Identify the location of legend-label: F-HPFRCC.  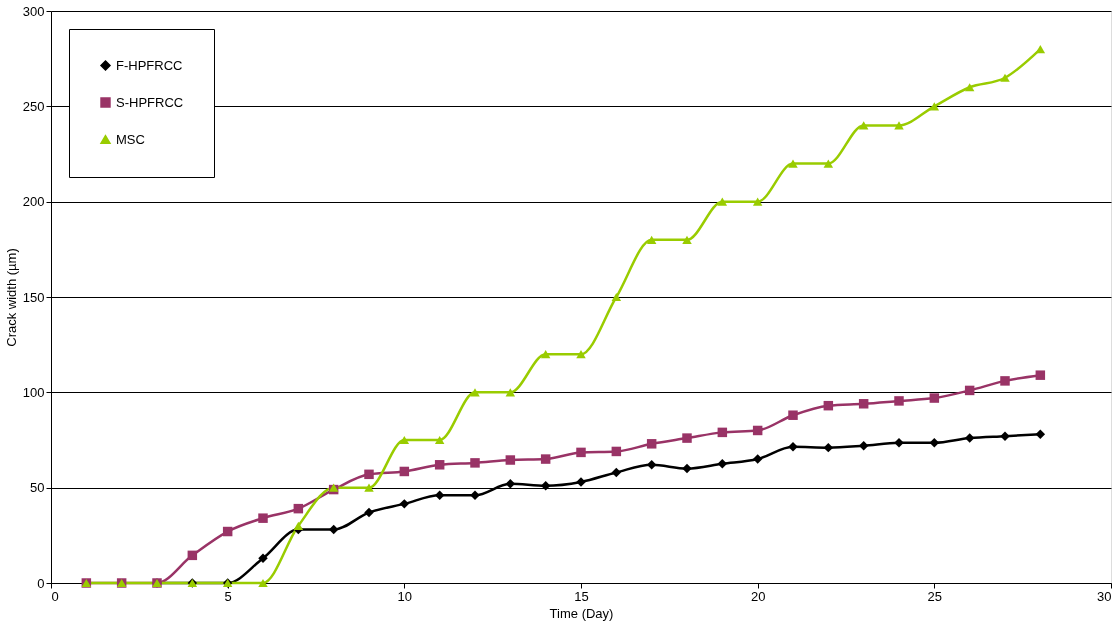
(149, 65).